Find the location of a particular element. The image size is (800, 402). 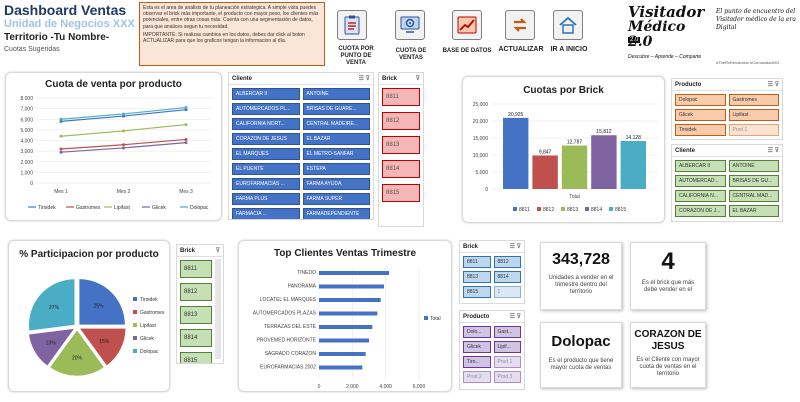

refresh-arrows-icon is located at coordinates (520, 25).